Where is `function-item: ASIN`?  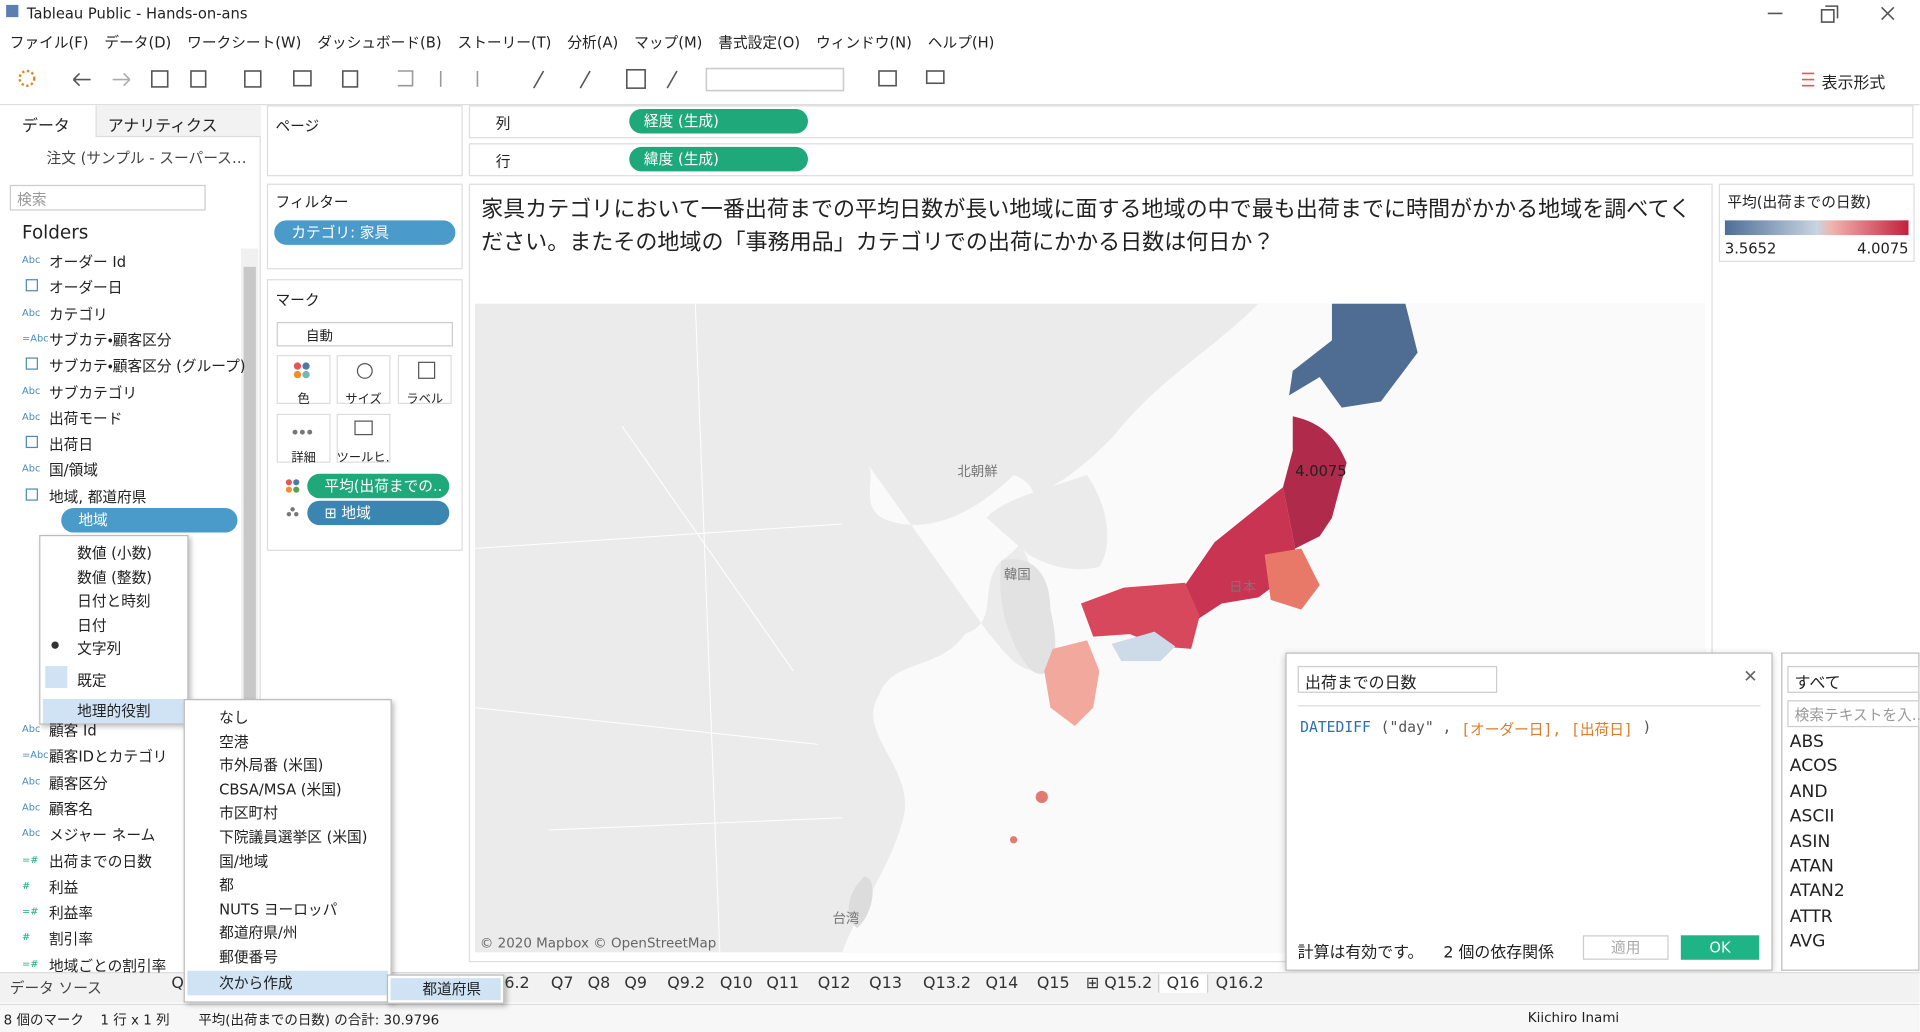
function-item: ASIN is located at coordinates (1810, 841).